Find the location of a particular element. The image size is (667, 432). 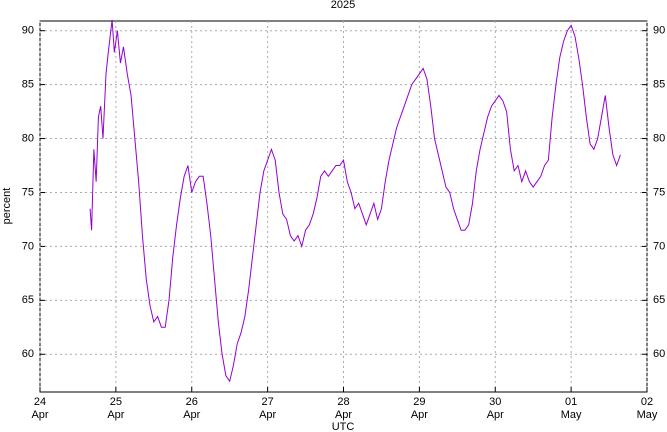

y-tick-label: 90 is located at coordinates (28, 31).